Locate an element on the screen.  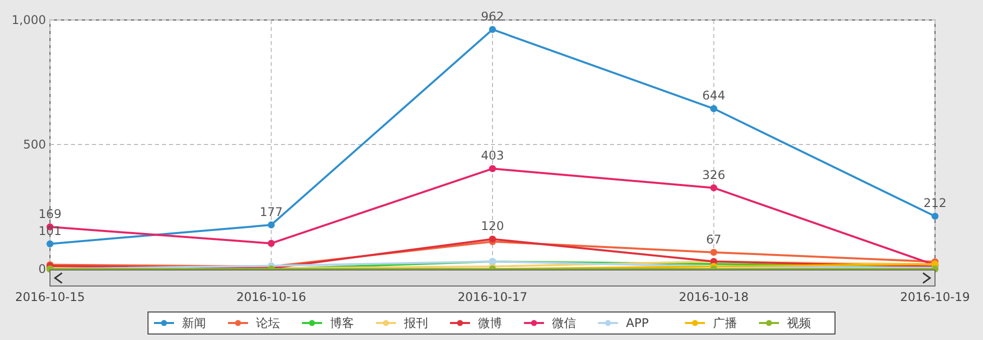
x-tick-label: 2016-10-16 is located at coordinates (271, 297).